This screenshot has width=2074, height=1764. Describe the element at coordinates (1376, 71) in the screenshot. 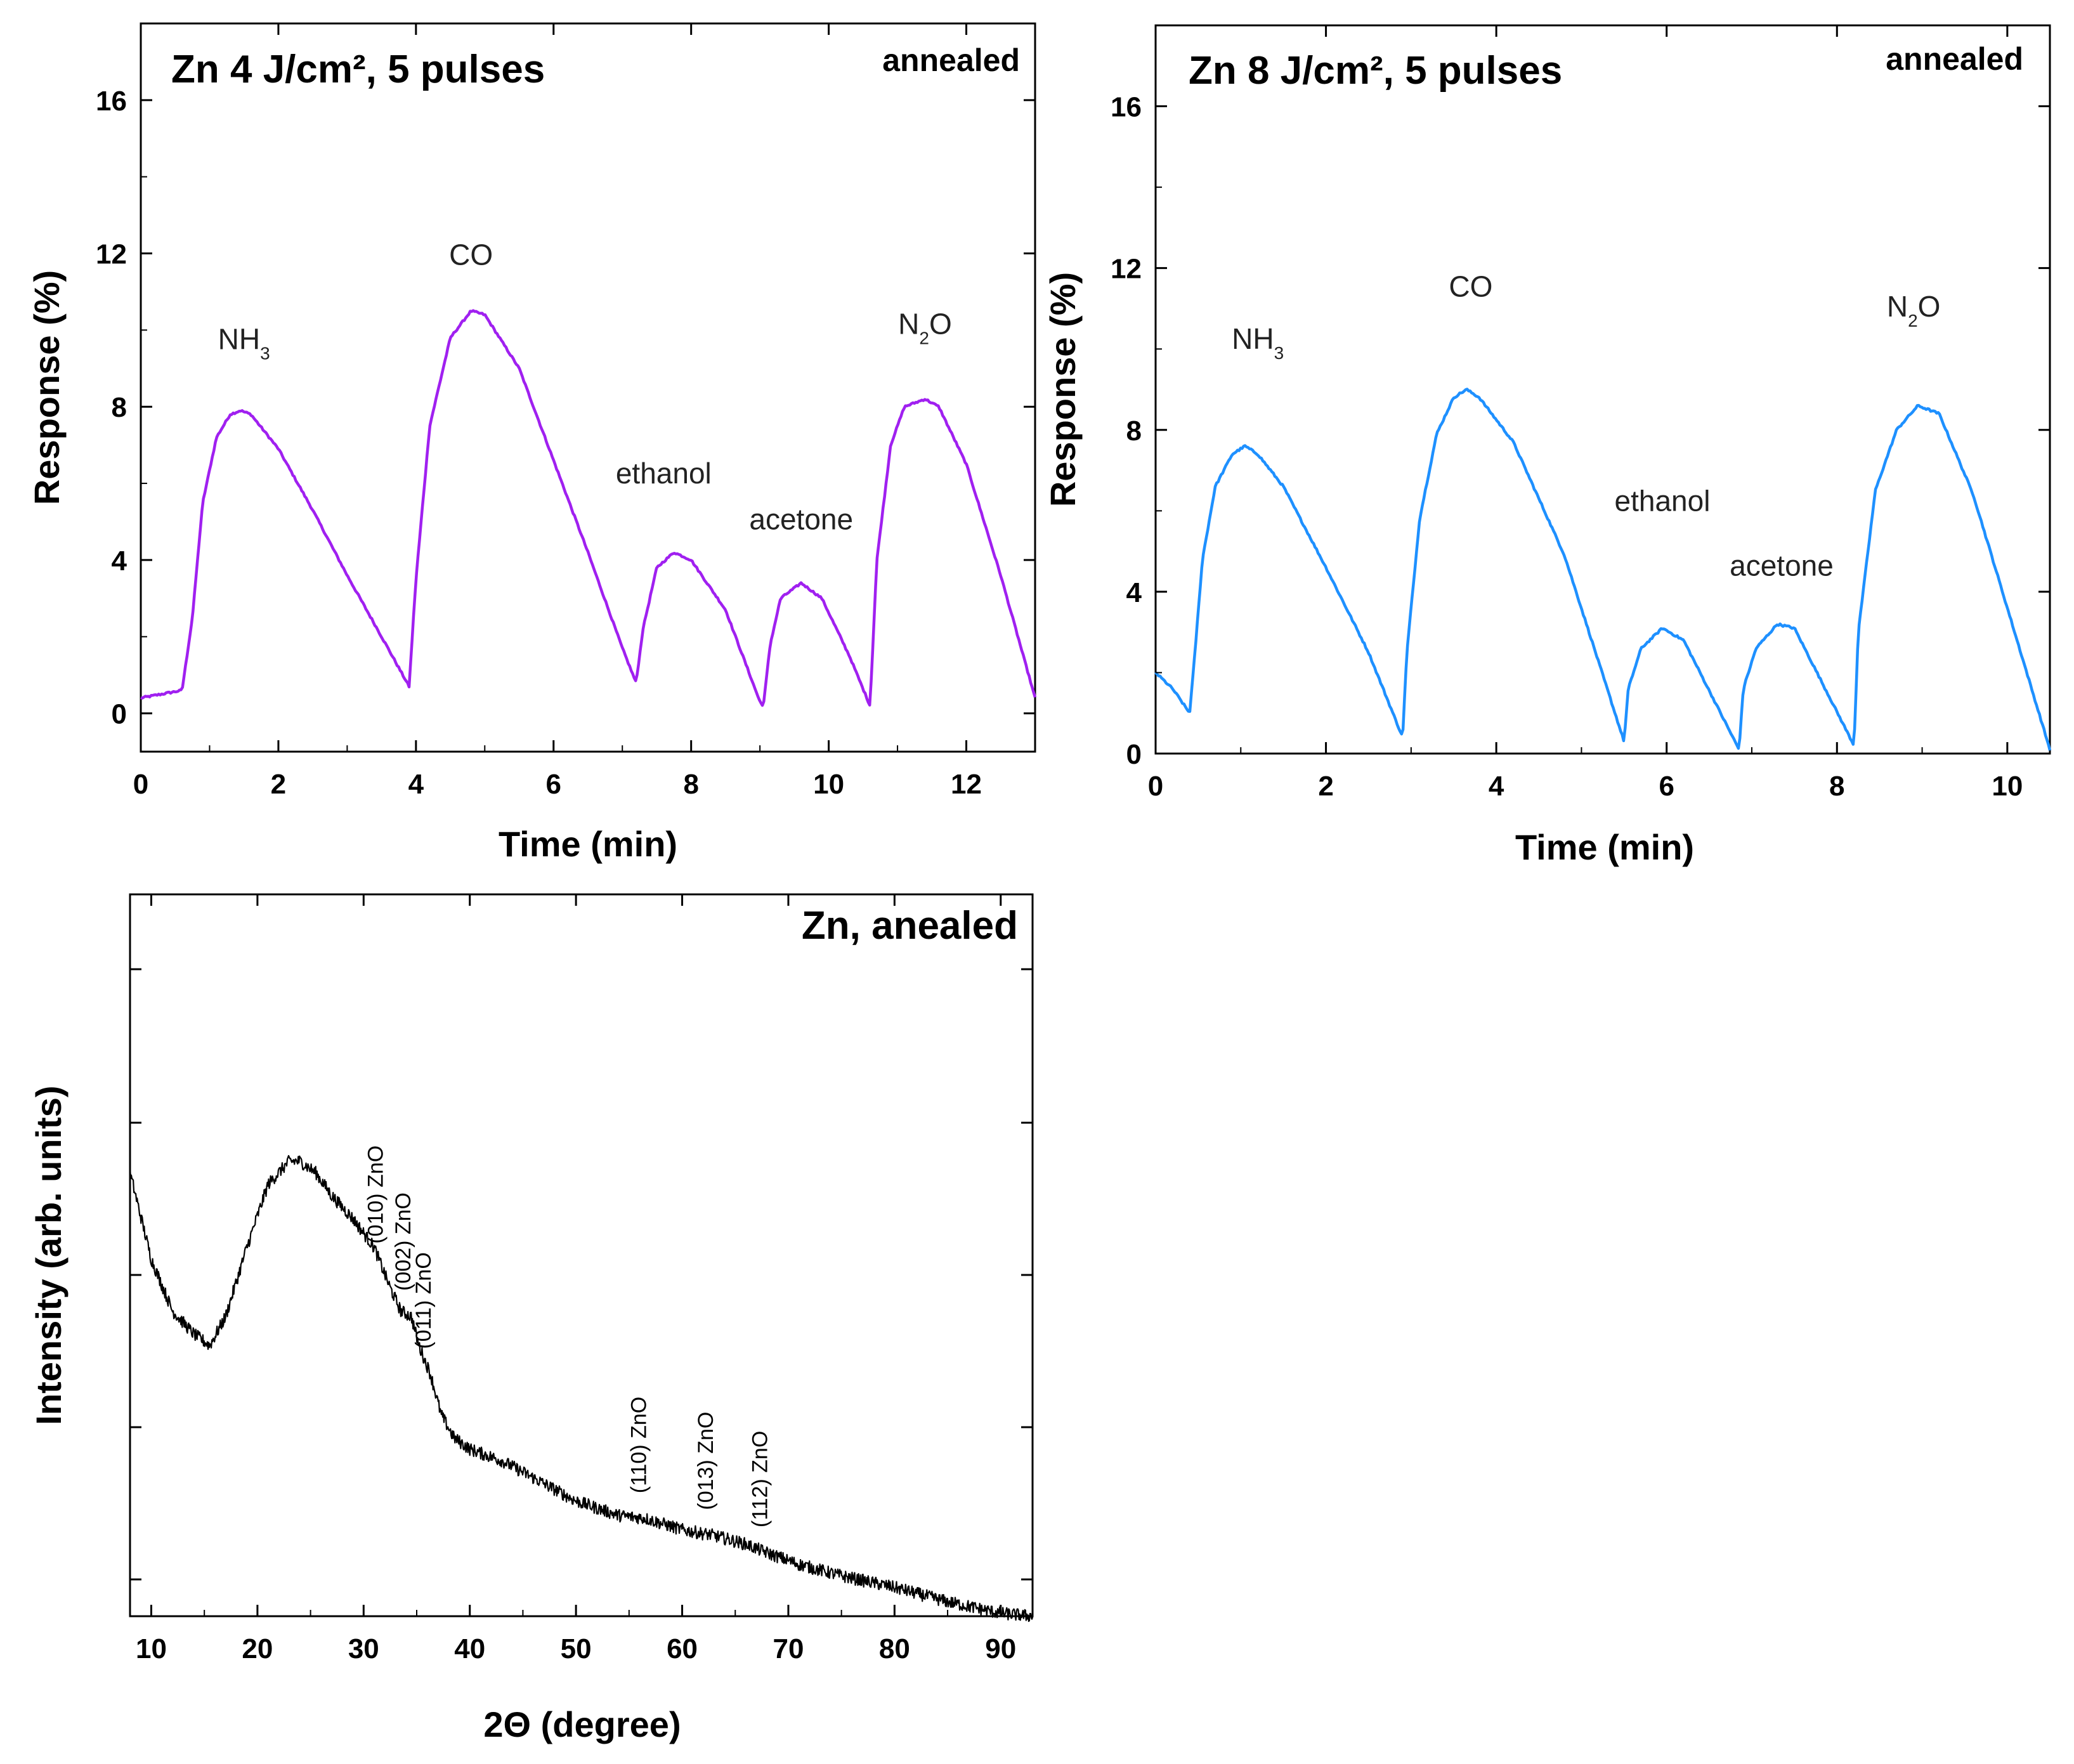

I see `panel-b-title: Zn 8 J/cm², 5 pulses` at that location.